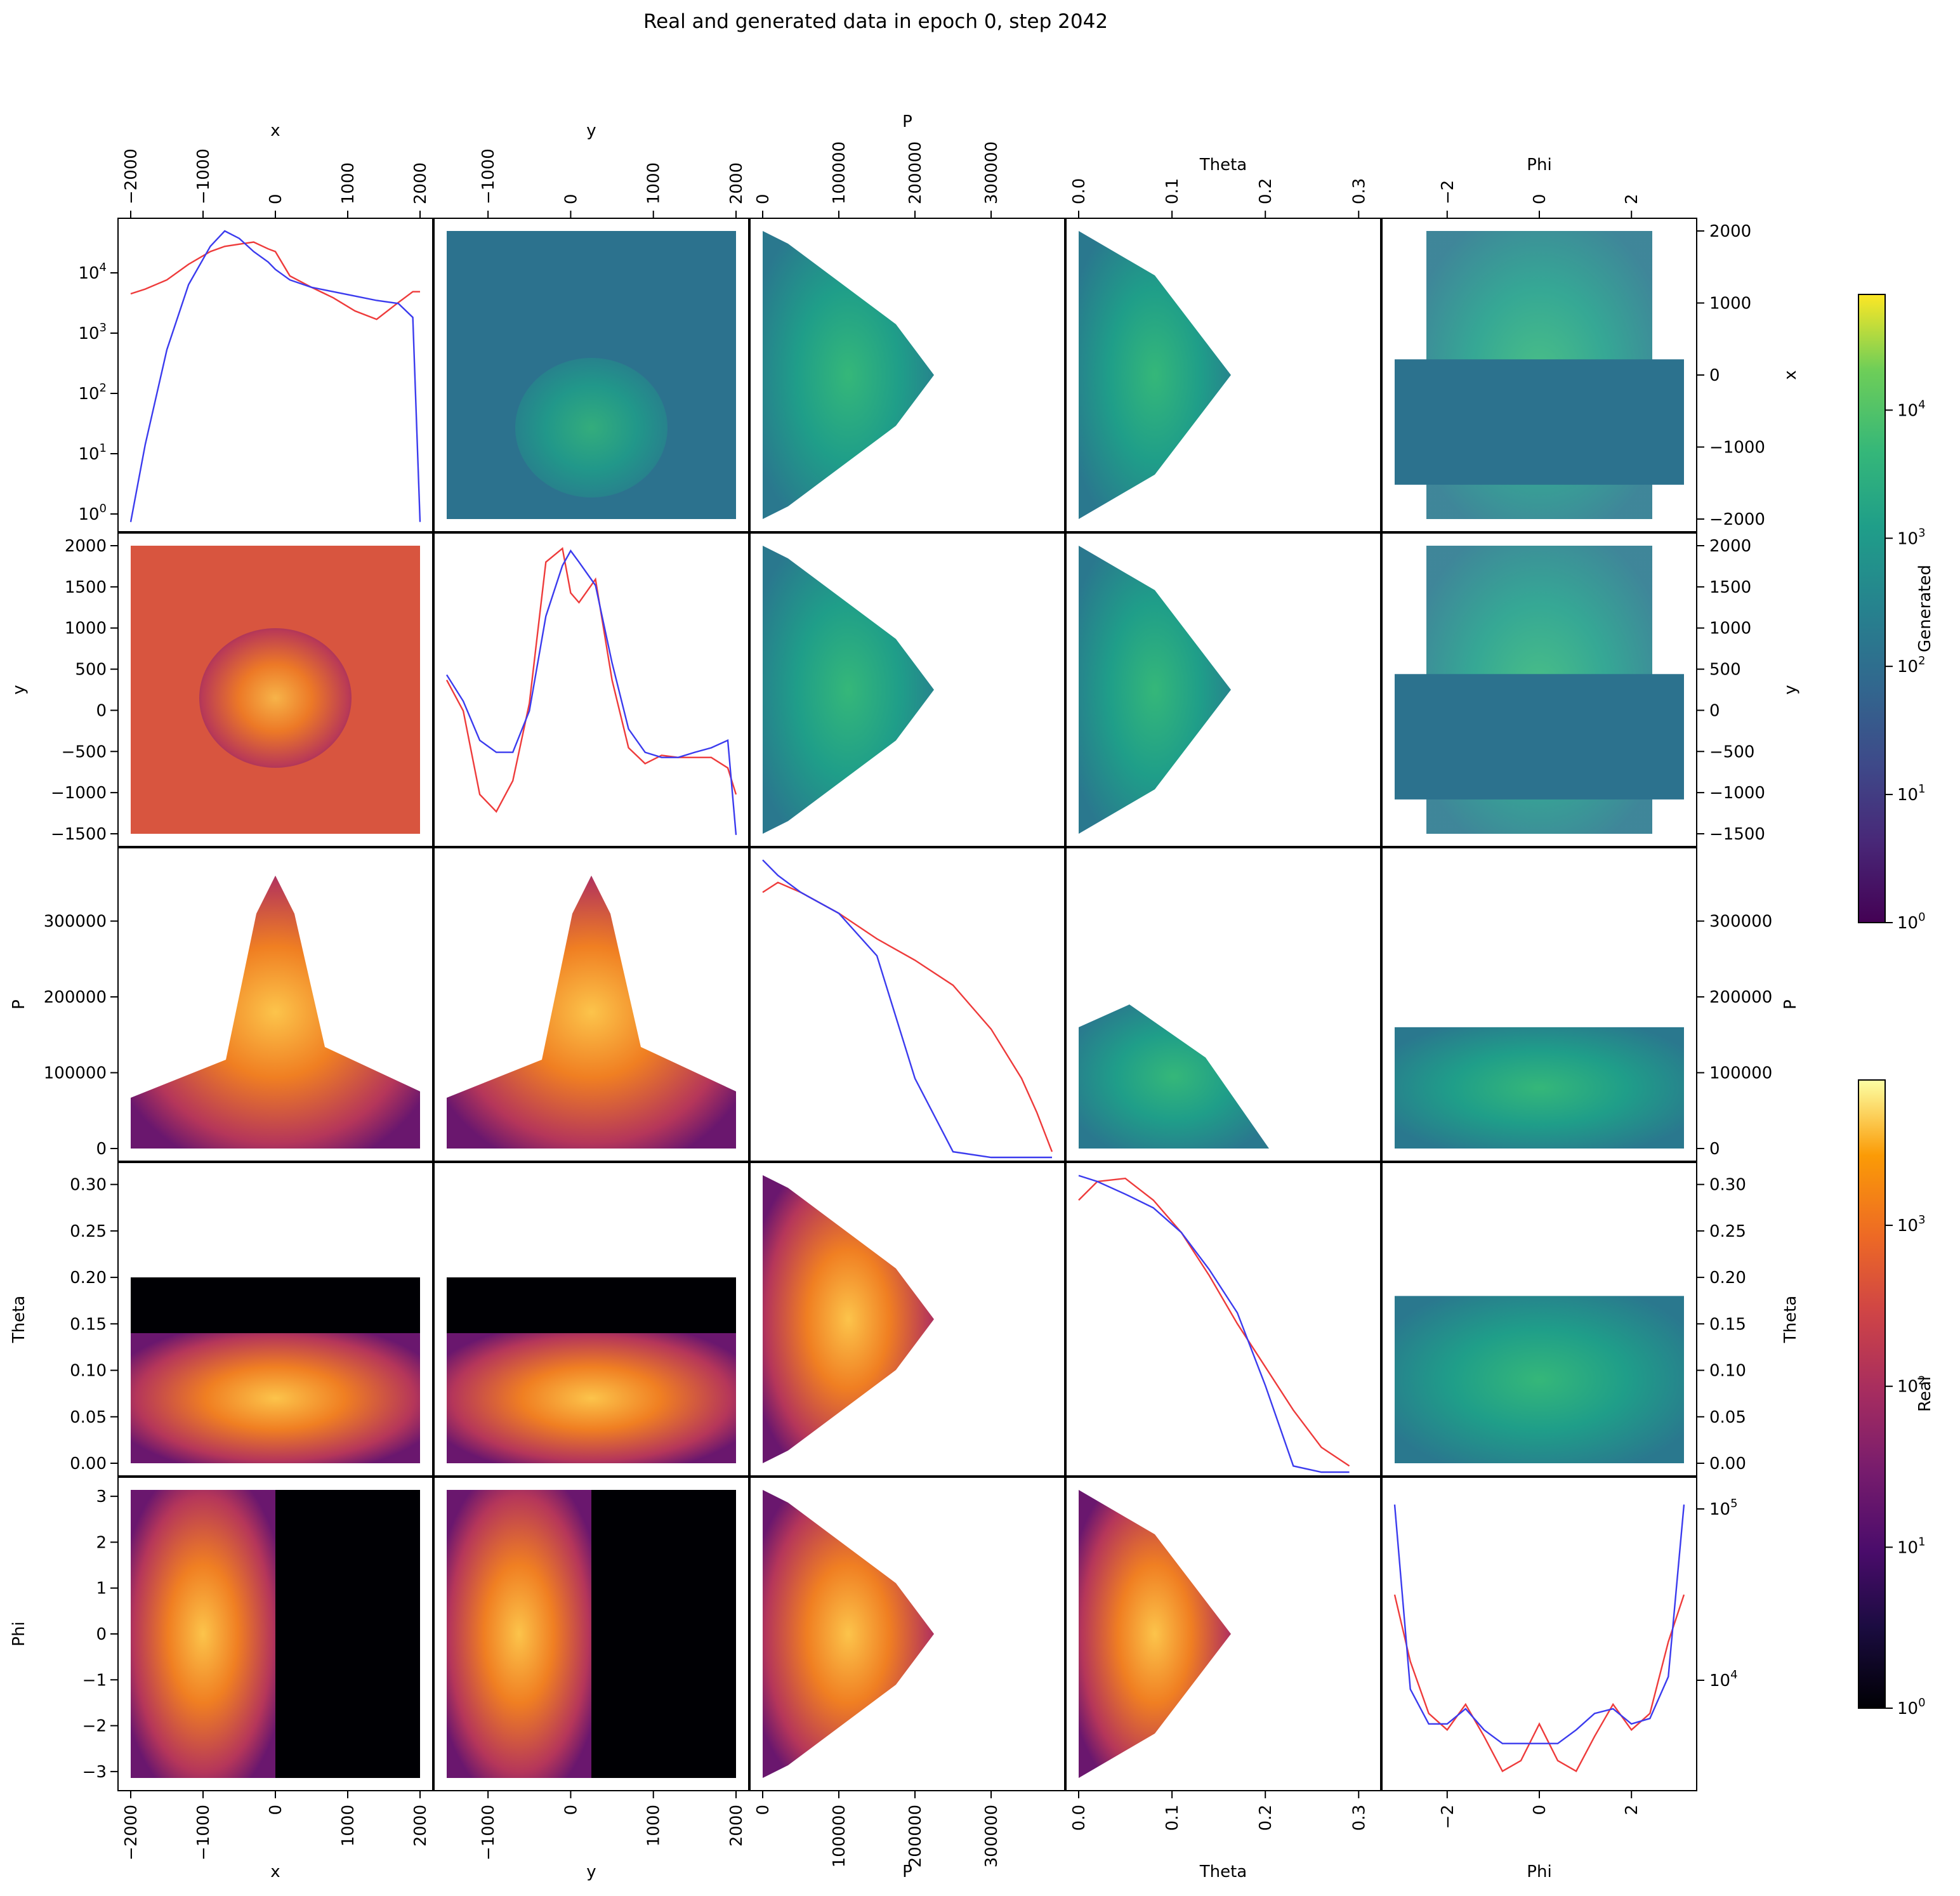 The width and height of the screenshot is (1960, 1896). Describe the element at coordinates (489, 176) in the screenshot. I see `top-tick-label: −1000` at that location.